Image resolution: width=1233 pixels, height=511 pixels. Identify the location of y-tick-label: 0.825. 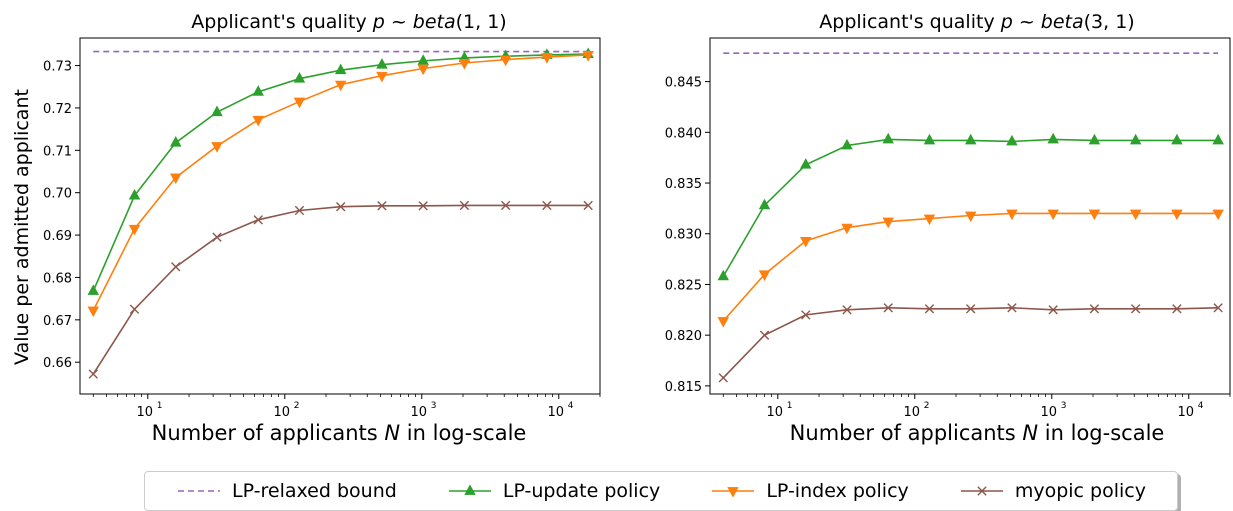
(683, 285).